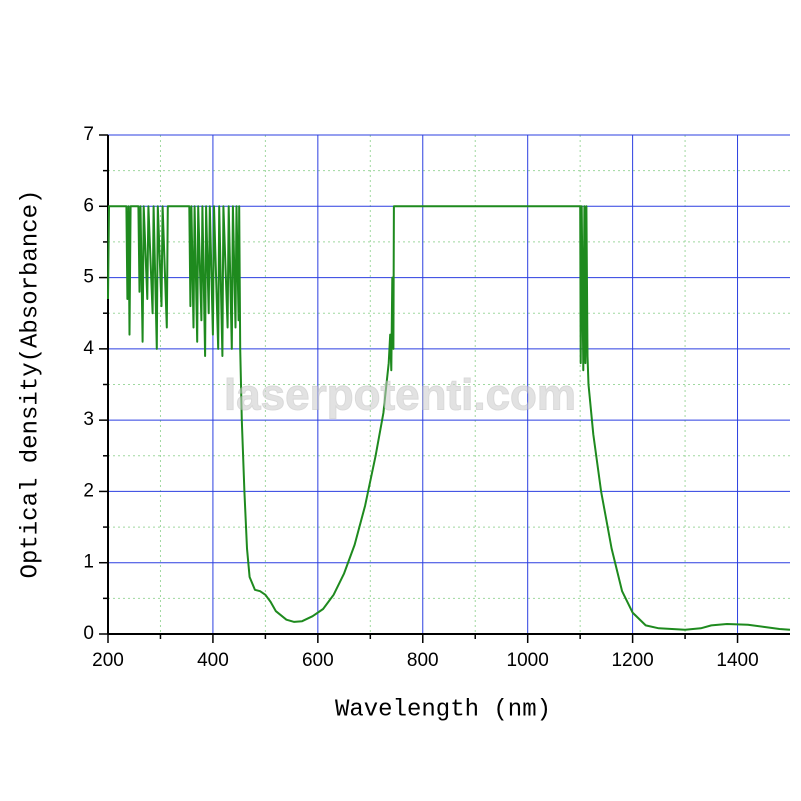  I want to click on y-axis-label: Optical density(Absorbance), so click(30, 384).